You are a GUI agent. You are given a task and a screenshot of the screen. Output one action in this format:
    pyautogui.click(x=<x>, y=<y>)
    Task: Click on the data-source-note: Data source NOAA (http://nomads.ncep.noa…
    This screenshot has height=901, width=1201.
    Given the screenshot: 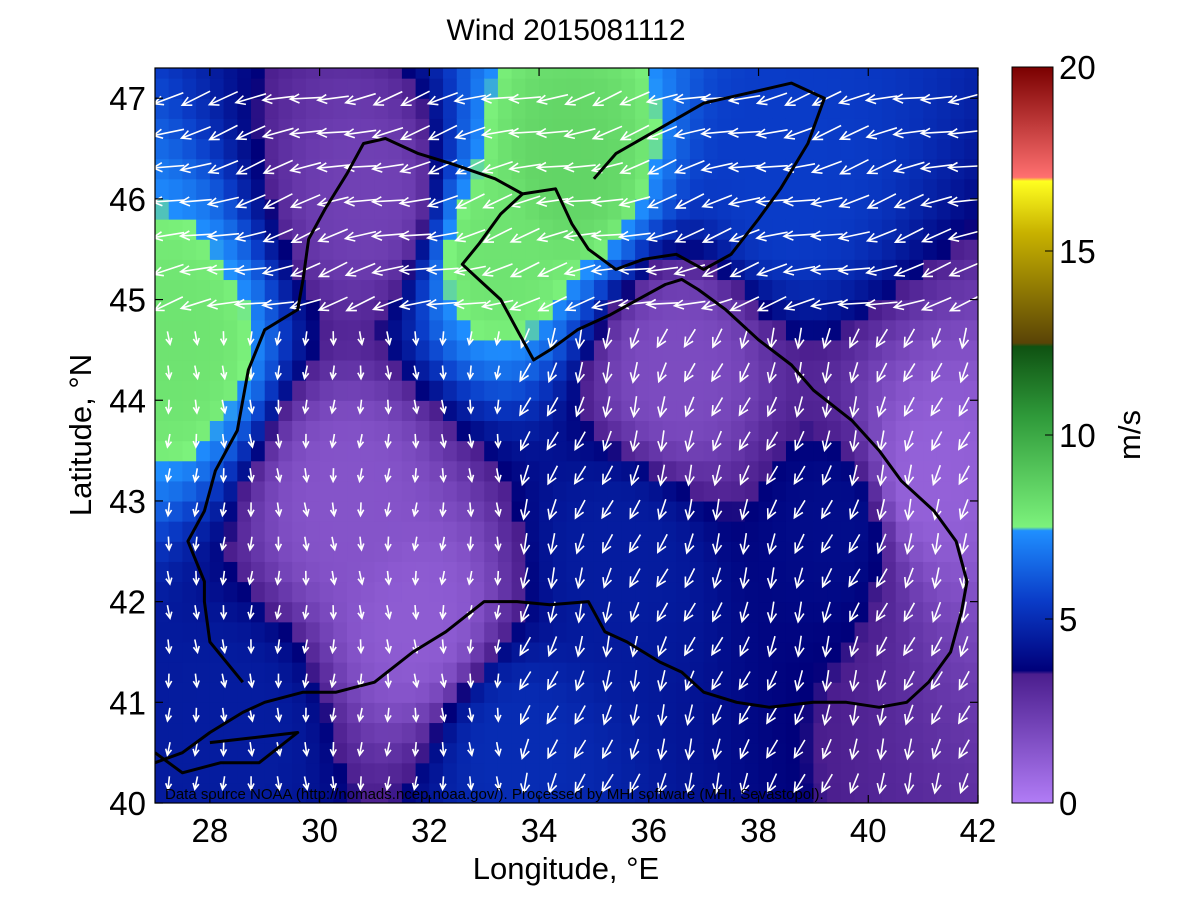 What is the action you would take?
    pyautogui.click(x=494, y=794)
    